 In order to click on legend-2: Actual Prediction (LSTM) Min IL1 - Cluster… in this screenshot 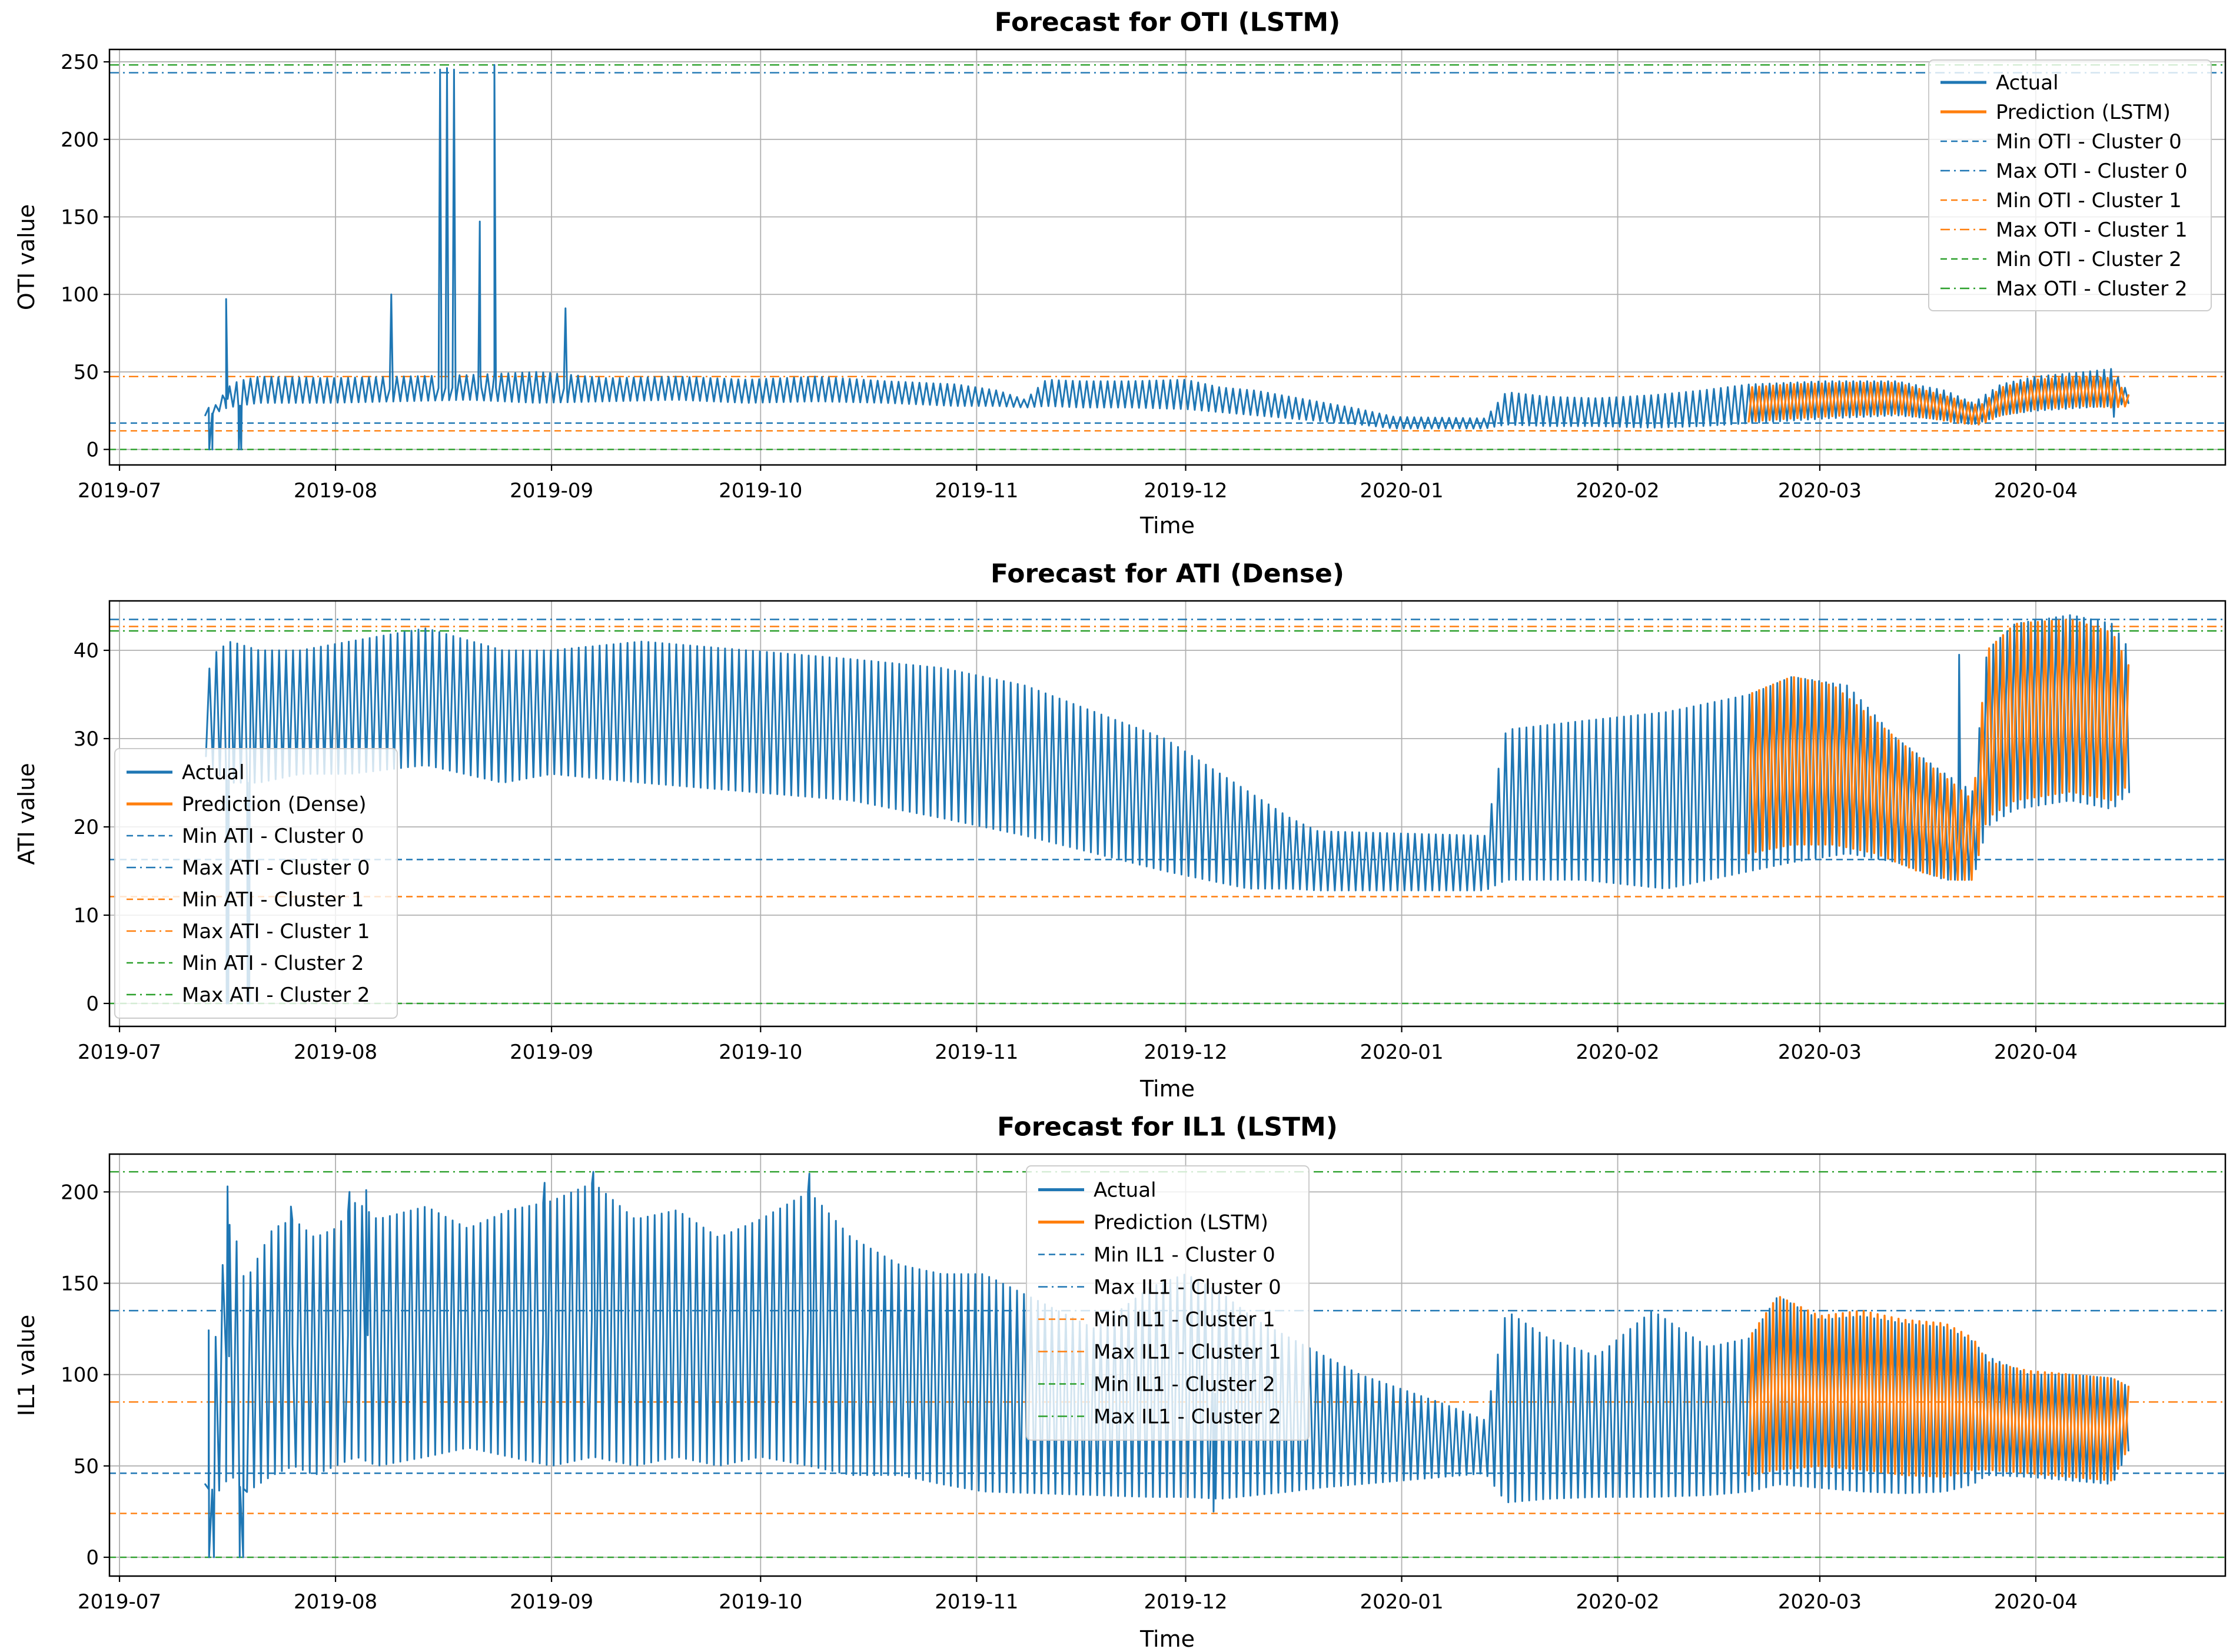, I will do `click(1168, 1303)`.